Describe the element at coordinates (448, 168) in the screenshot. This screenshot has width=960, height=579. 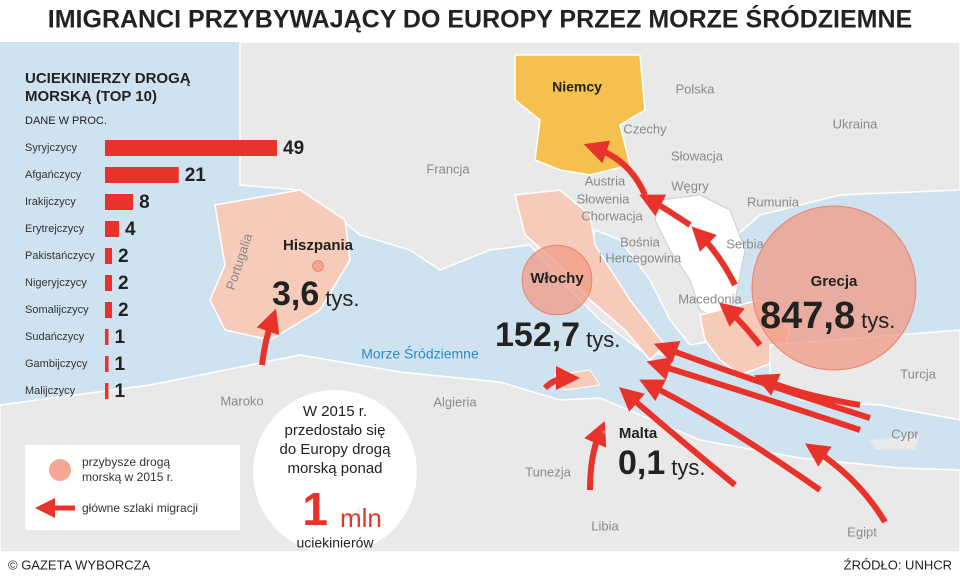
I see `country-label: Francja` at that location.